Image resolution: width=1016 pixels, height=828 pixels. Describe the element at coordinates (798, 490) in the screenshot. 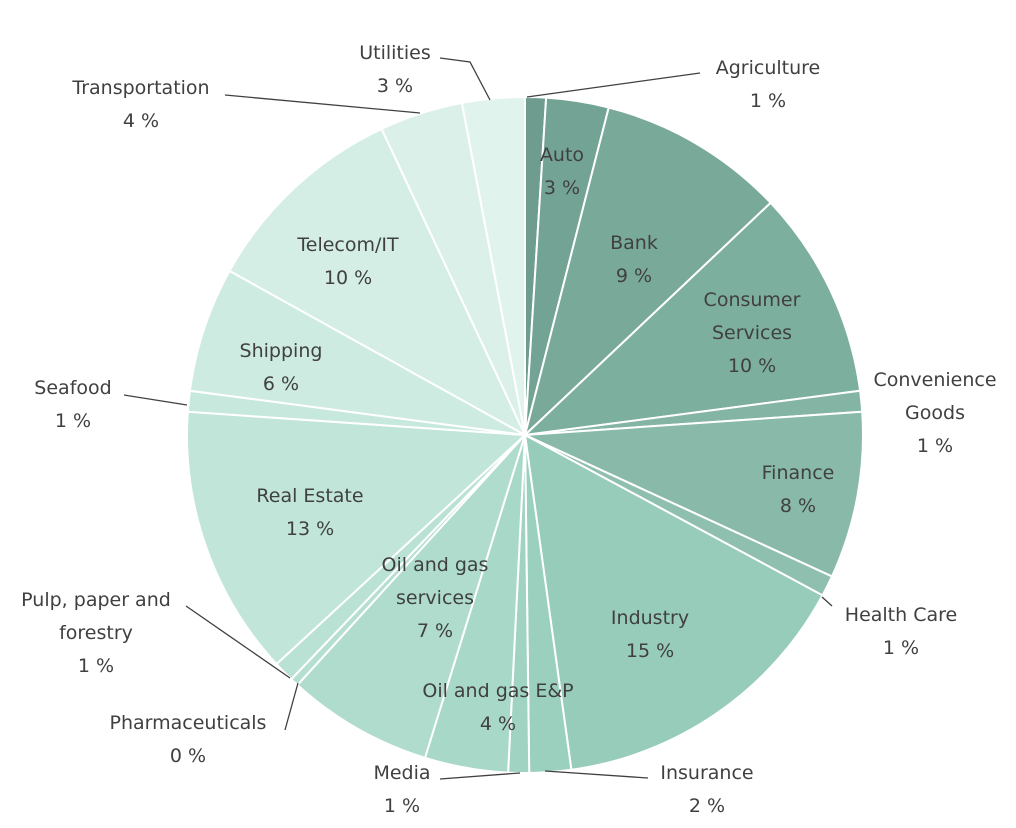

I see `slice-label: Finance 8 %` at that location.